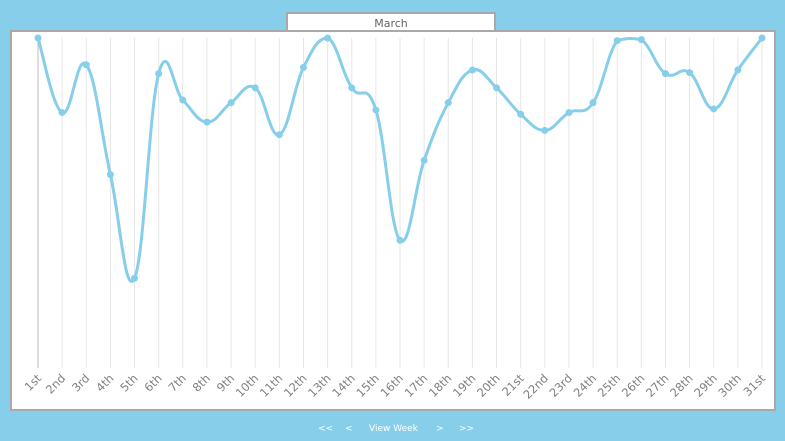  What do you see at coordinates (593, 103) in the screenshot?
I see `data-point-24th` at bounding box center [593, 103].